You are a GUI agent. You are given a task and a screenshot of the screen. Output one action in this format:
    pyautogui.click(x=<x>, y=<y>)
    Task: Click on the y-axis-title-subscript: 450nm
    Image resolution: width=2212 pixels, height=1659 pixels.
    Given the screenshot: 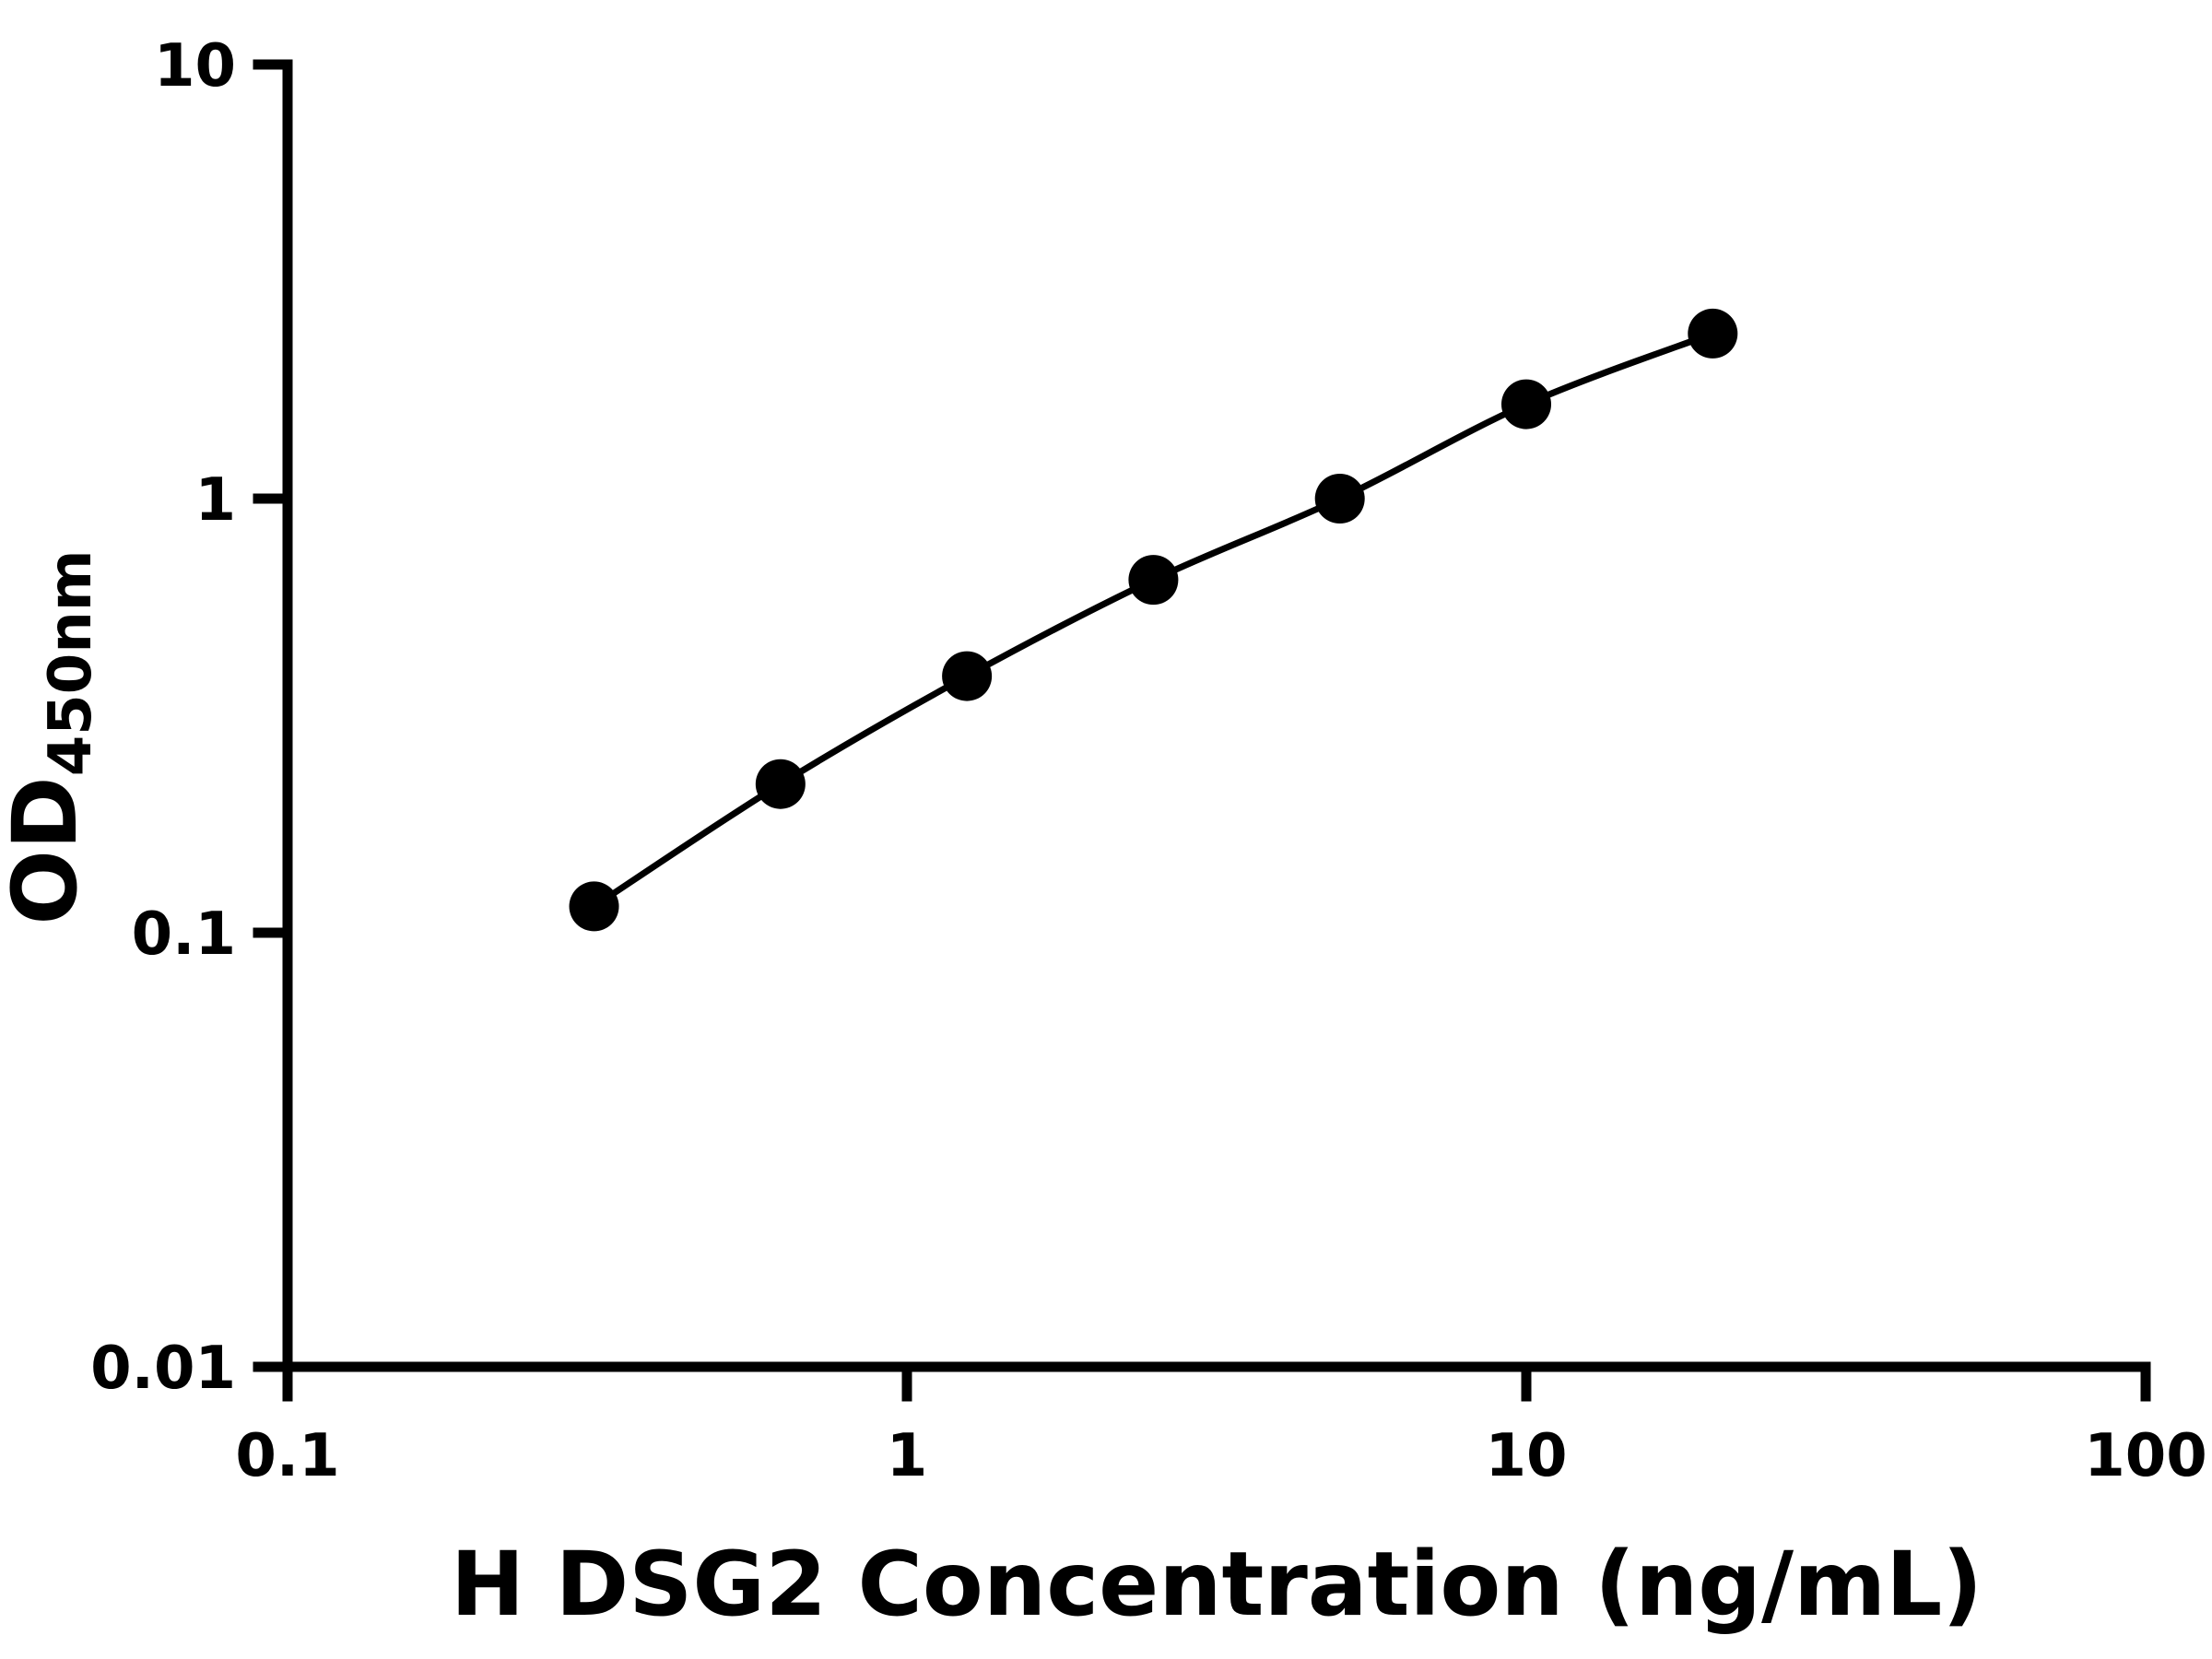 What is the action you would take?
    pyautogui.click(x=71, y=662)
    